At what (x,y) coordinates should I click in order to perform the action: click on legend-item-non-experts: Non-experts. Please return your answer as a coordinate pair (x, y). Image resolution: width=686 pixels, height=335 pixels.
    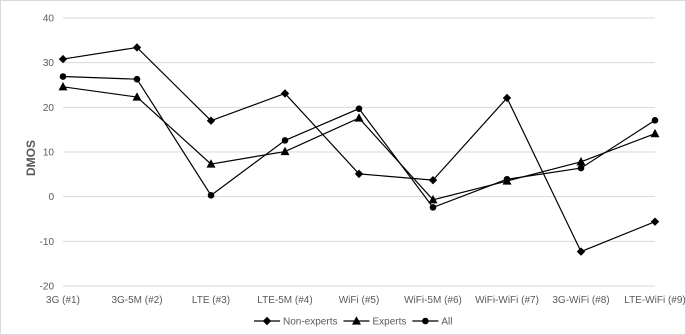
    Looking at the image, I should click on (295, 322).